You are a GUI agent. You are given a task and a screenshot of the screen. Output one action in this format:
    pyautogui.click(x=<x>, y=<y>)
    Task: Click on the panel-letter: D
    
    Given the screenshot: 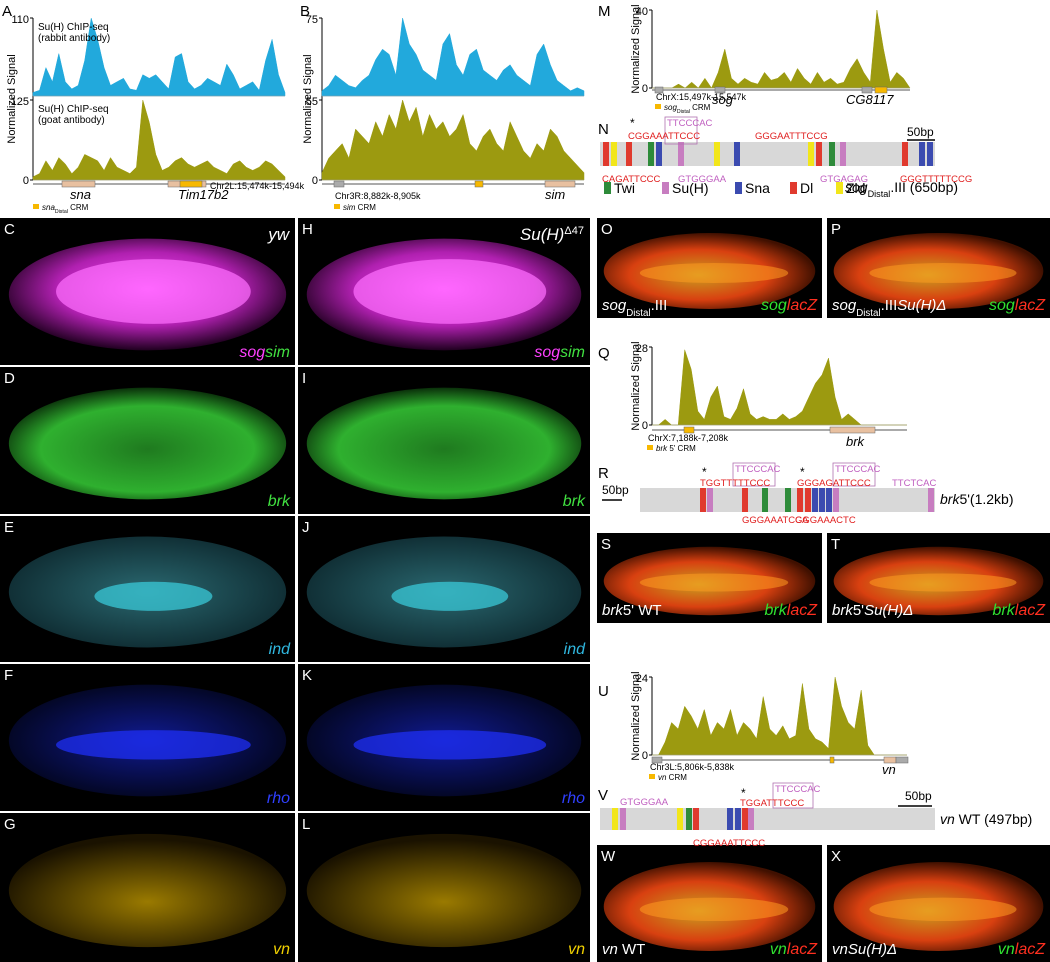 What is the action you would take?
    pyautogui.click(x=9, y=378)
    